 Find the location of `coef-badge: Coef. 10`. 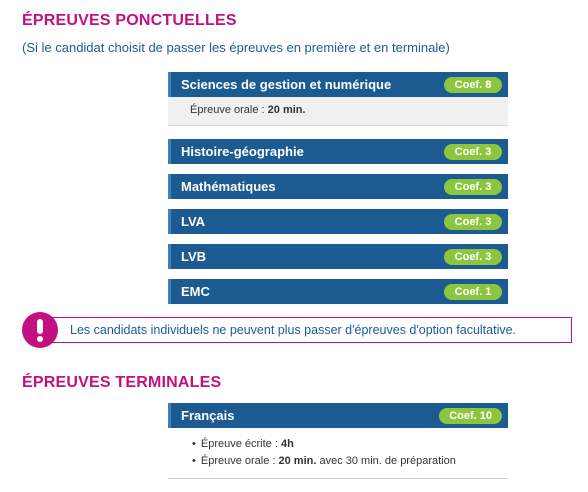

coef-badge: Coef. 10 is located at coordinates (470, 415).